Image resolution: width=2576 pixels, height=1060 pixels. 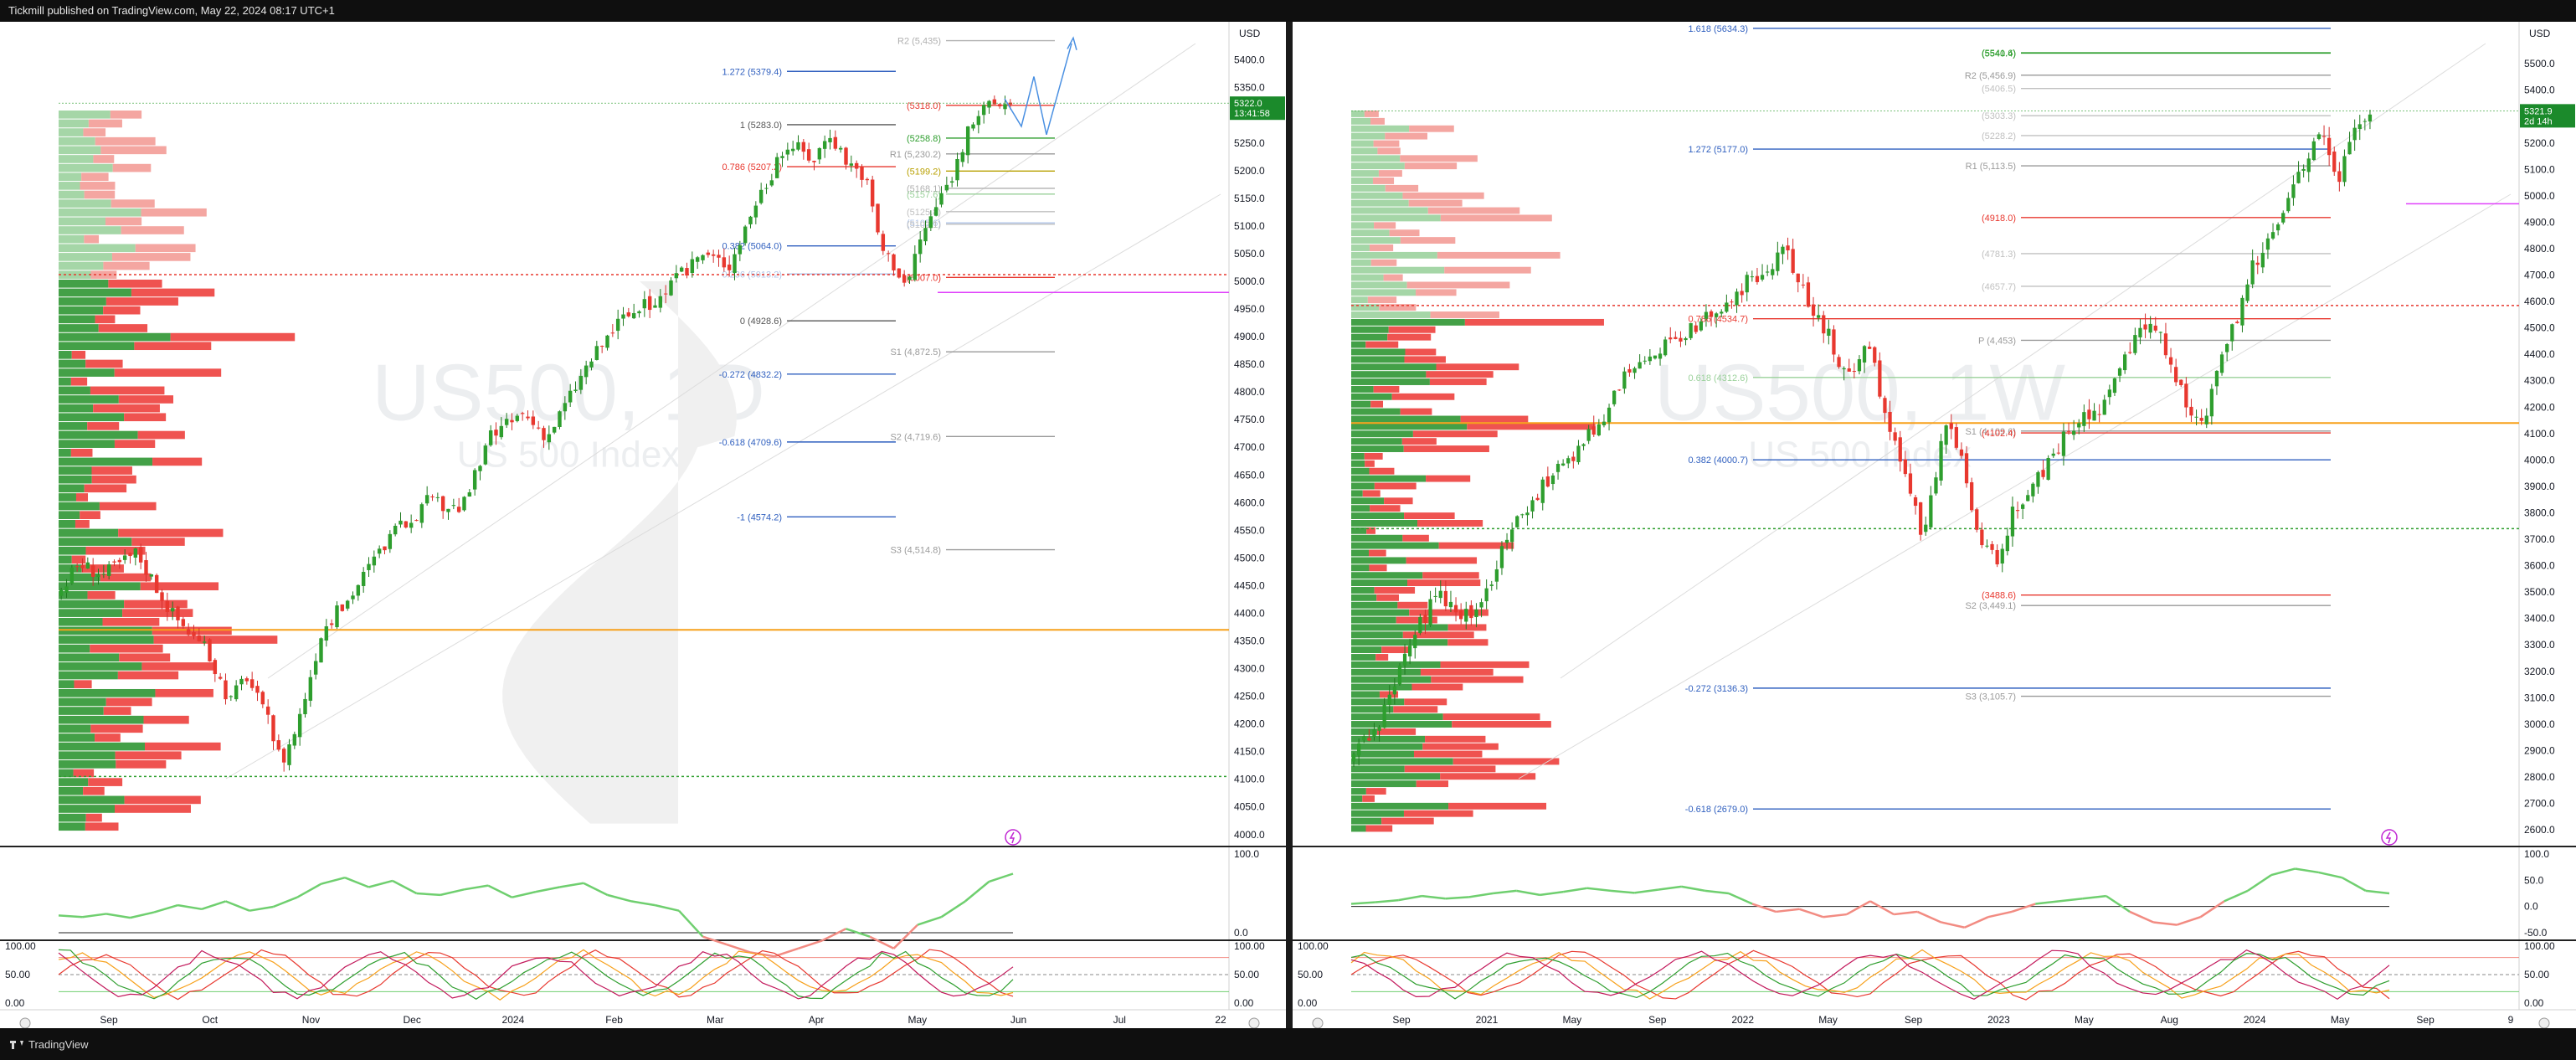 What do you see at coordinates (1290, 525) in the screenshot?
I see `panel-divider` at bounding box center [1290, 525].